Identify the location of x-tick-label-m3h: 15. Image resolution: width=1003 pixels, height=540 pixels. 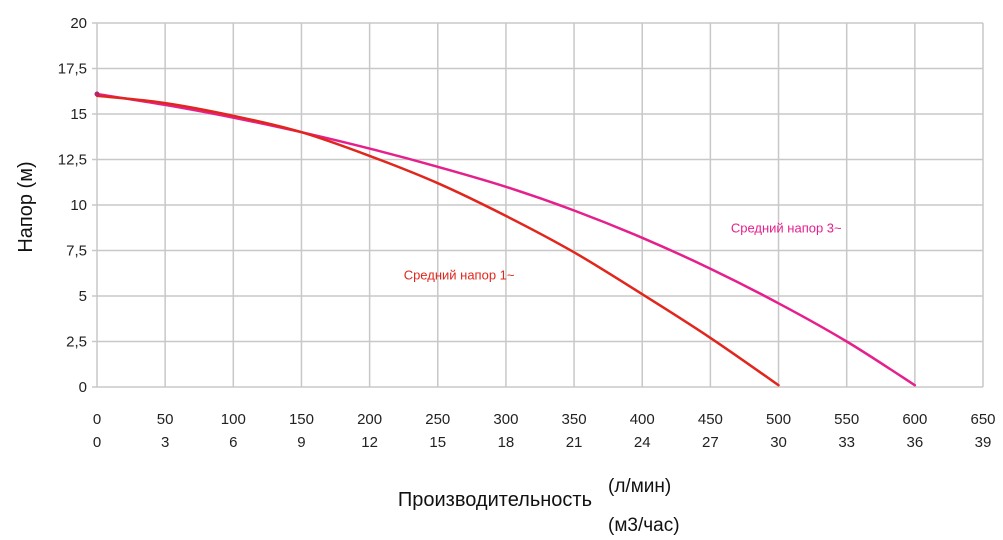
(437, 442).